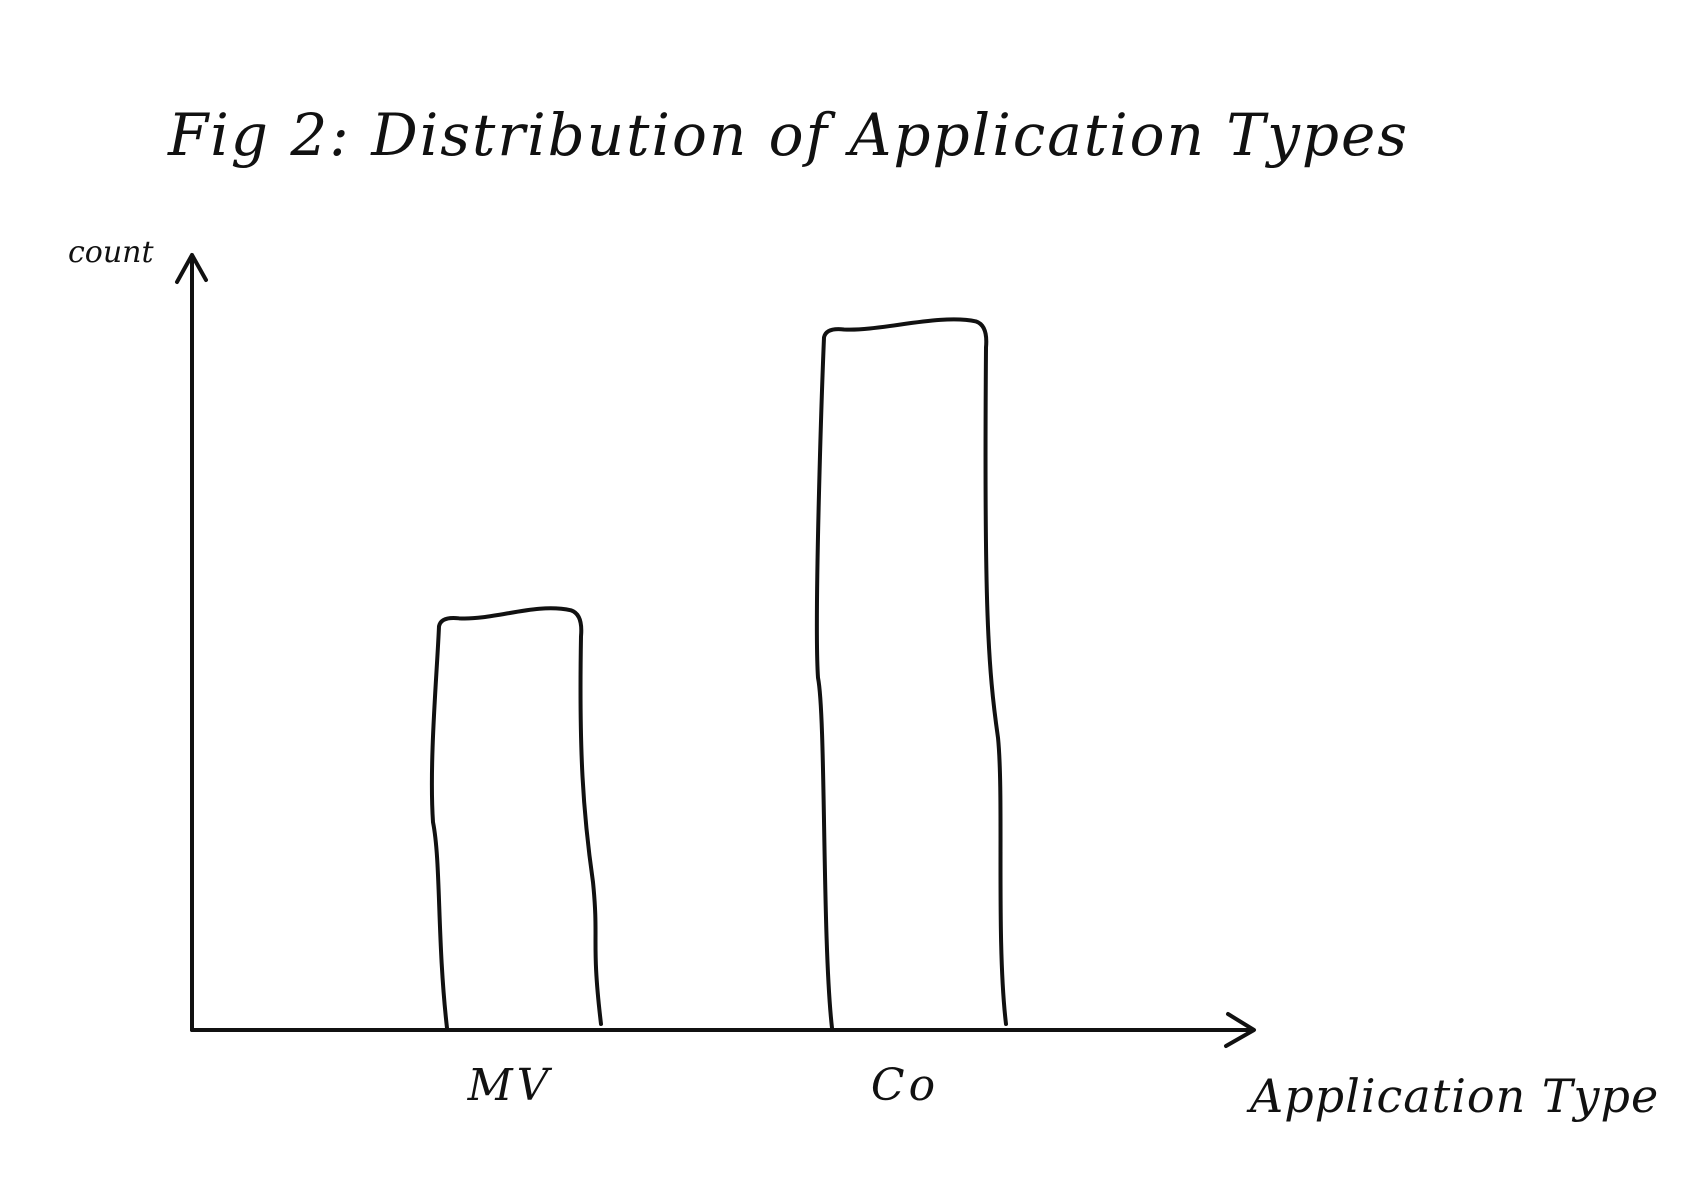 The image size is (1681, 1185). I want to click on y-axis-label: count, so click(111, 252).